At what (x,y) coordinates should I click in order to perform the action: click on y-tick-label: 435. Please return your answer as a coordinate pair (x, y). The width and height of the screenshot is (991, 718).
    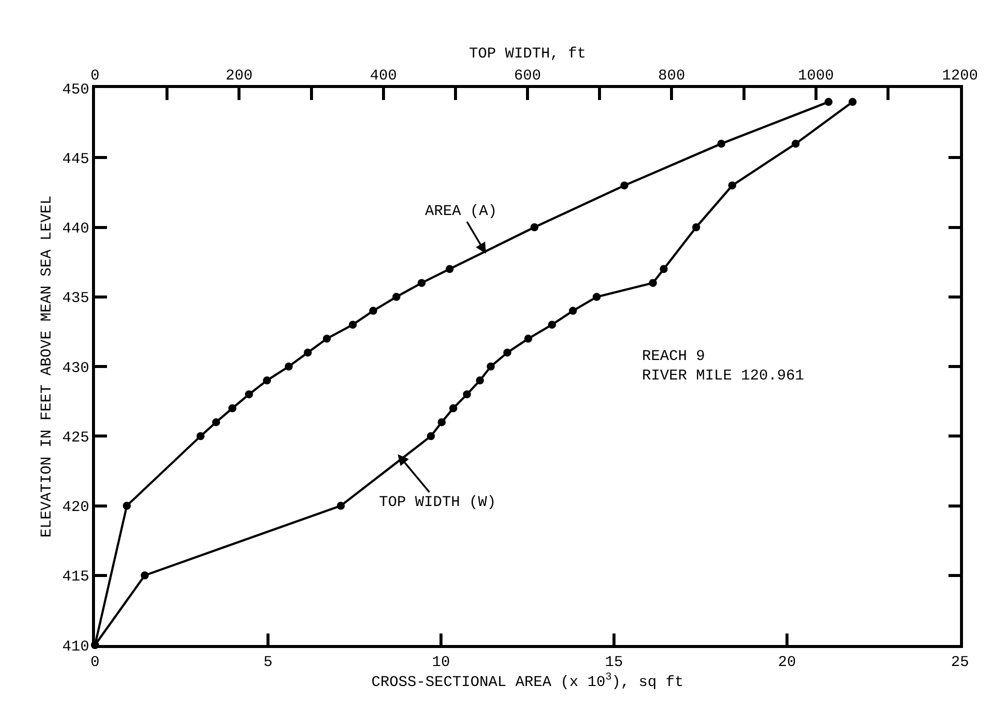
    Looking at the image, I should click on (76, 299).